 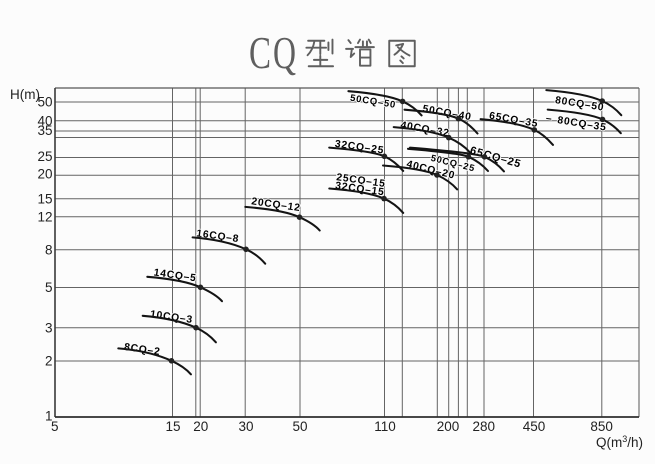 What do you see at coordinates (49, 328) in the screenshot?
I see `svg-text: 3` at bounding box center [49, 328].